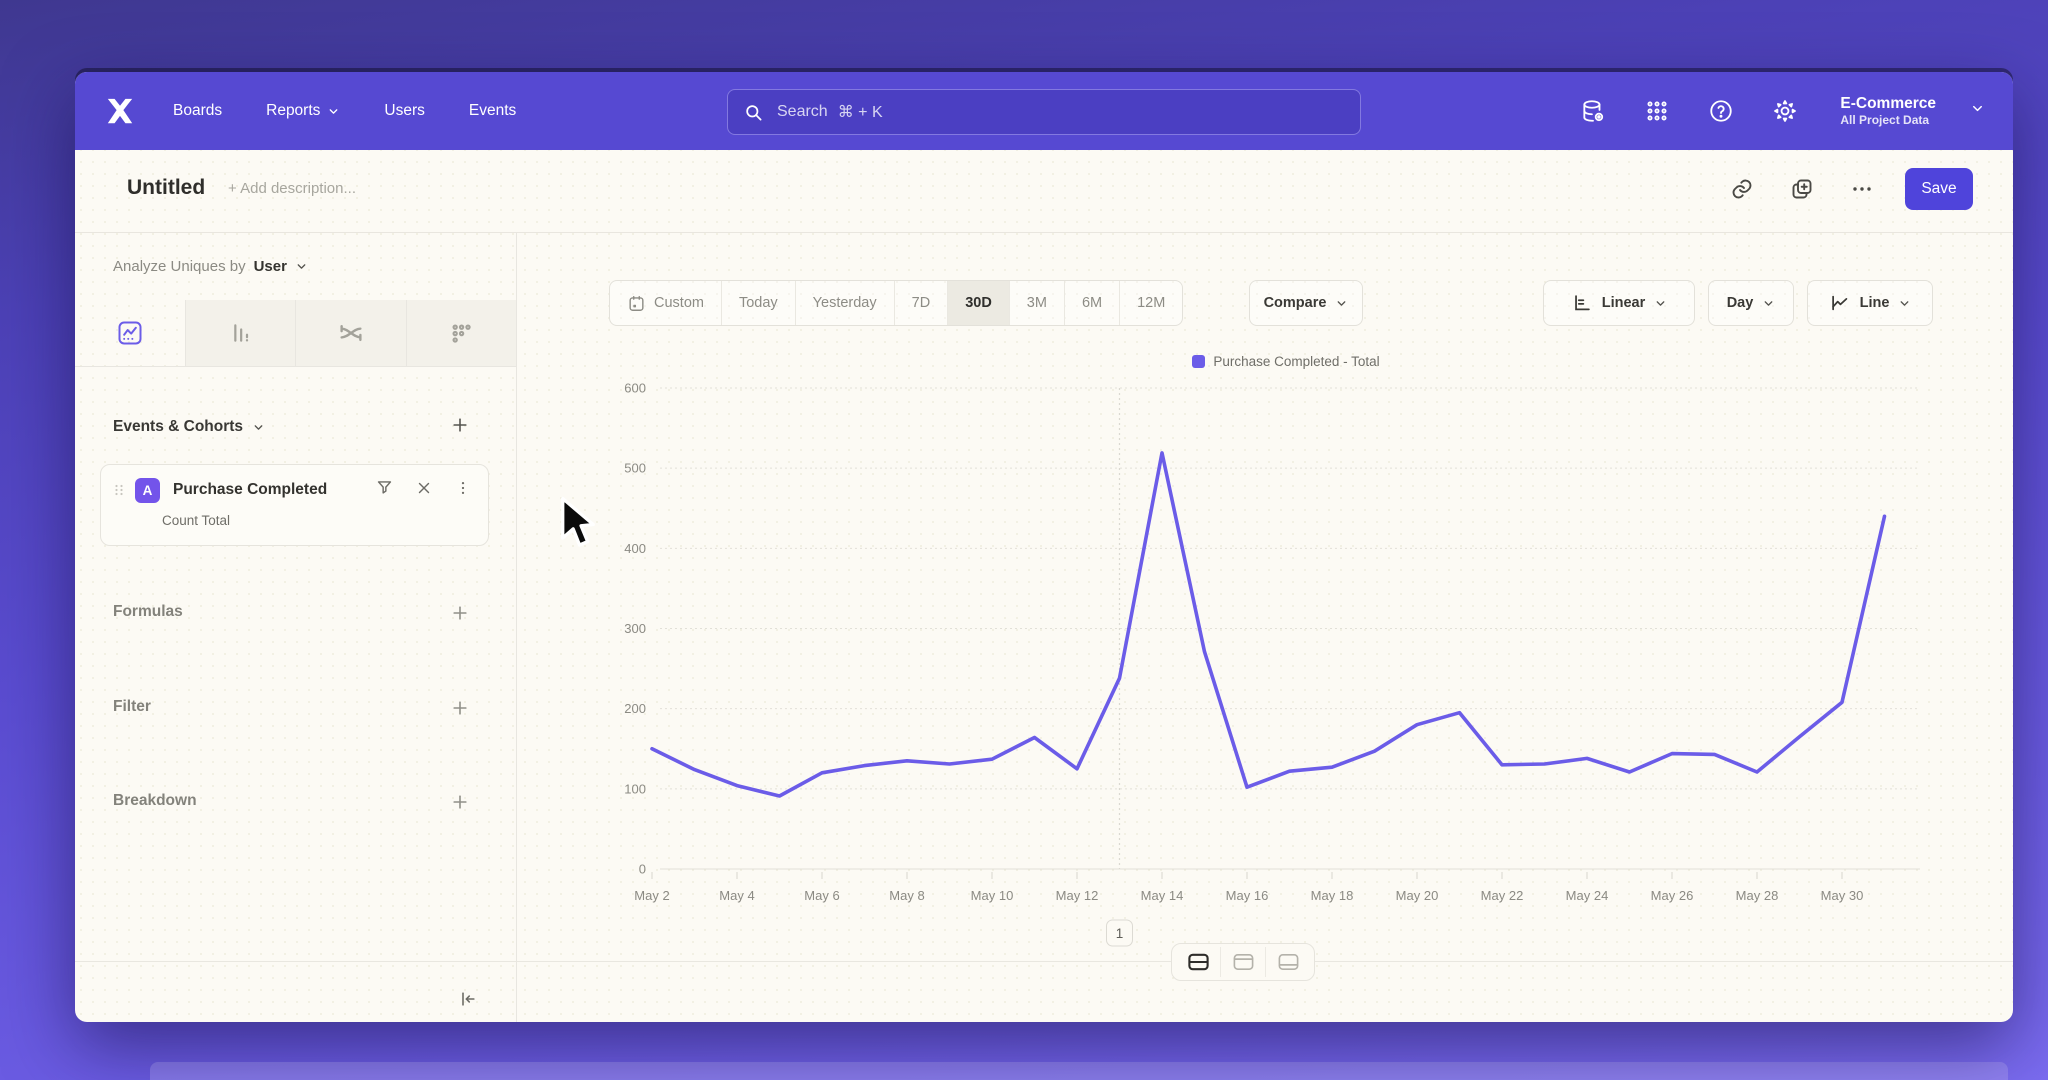 This screenshot has width=2048, height=1080. I want to click on nav-item-boards: Boards, so click(197, 111).